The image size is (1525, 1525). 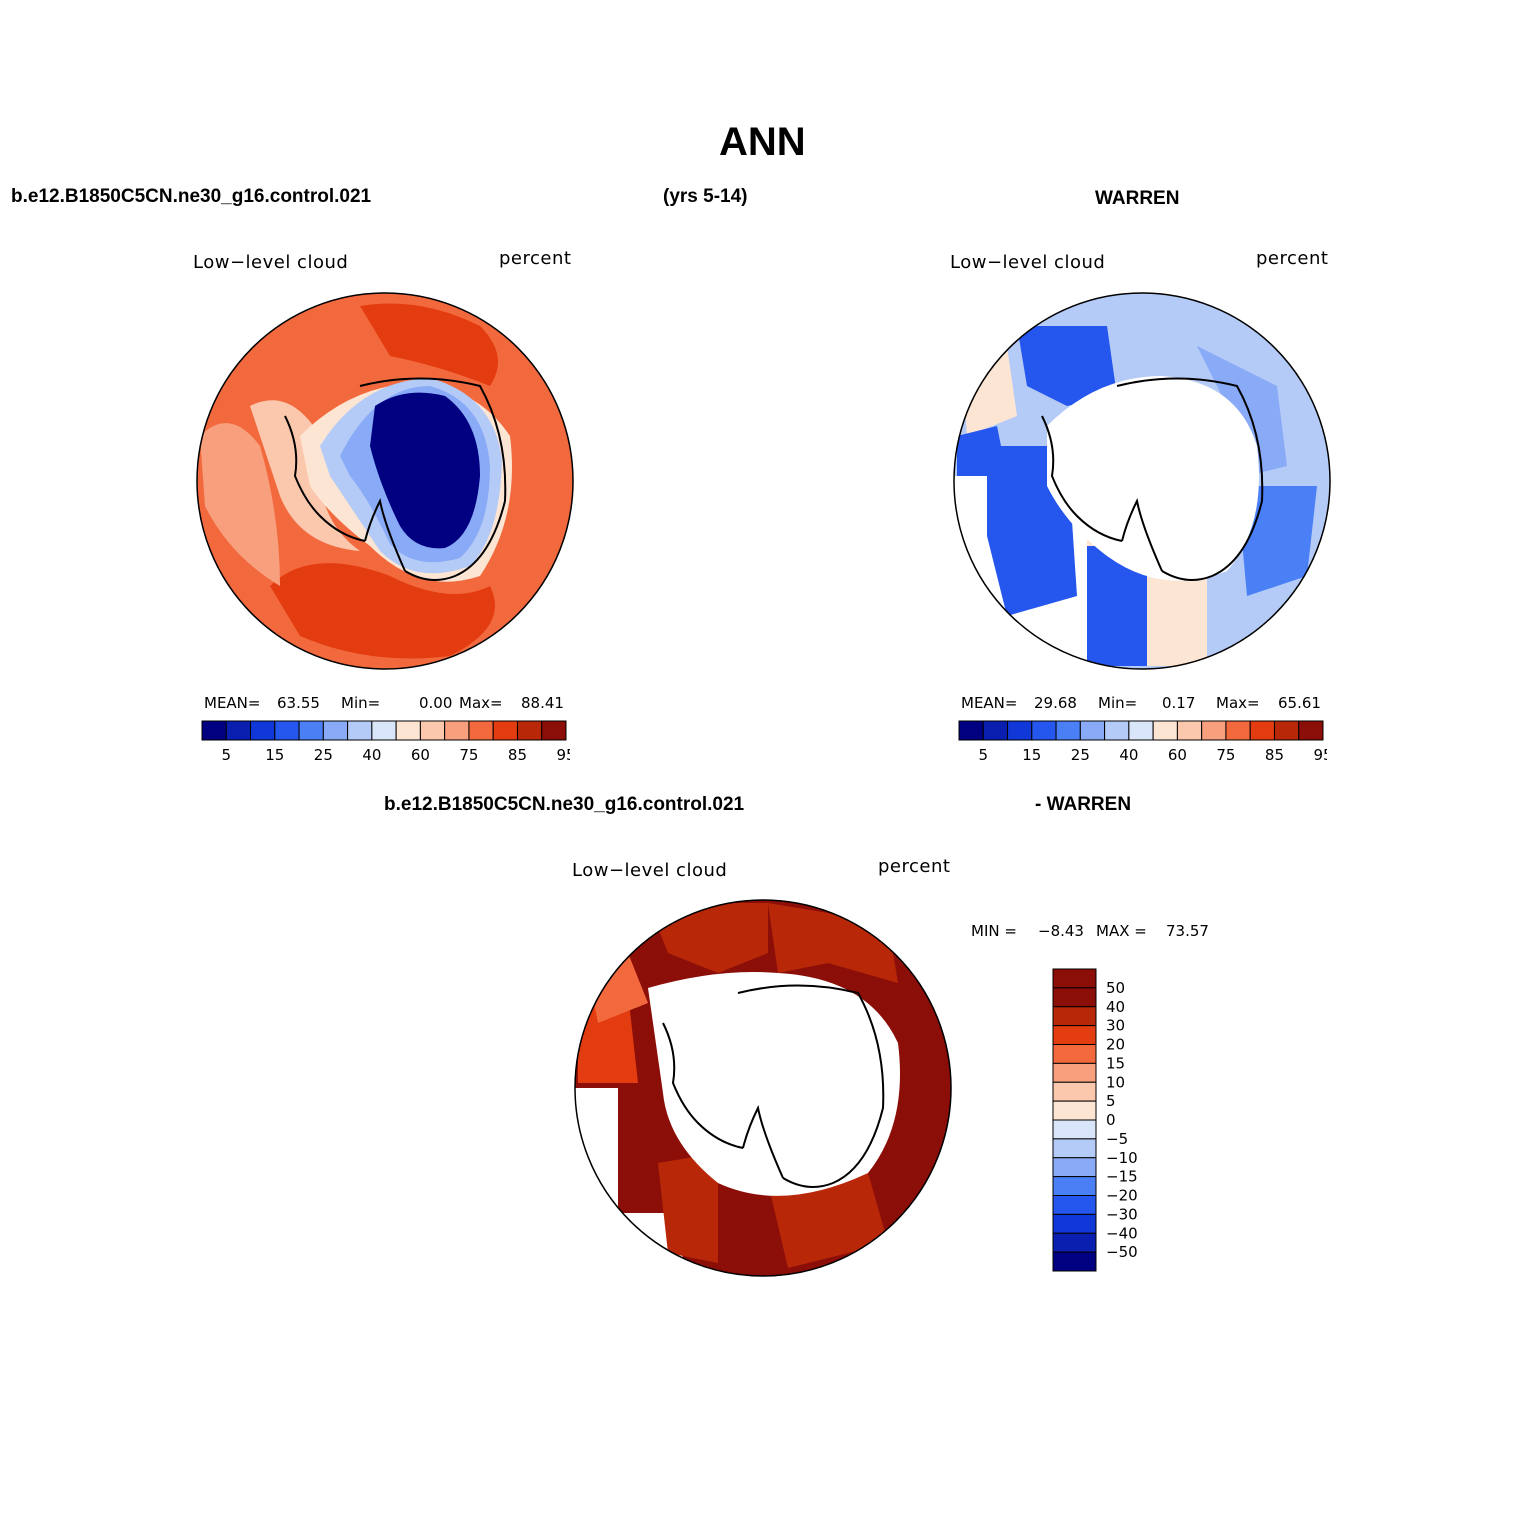 What do you see at coordinates (1055, 703) in the screenshot?
I see `obs-mean-value: 29.68` at bounding box center [1055, 703].